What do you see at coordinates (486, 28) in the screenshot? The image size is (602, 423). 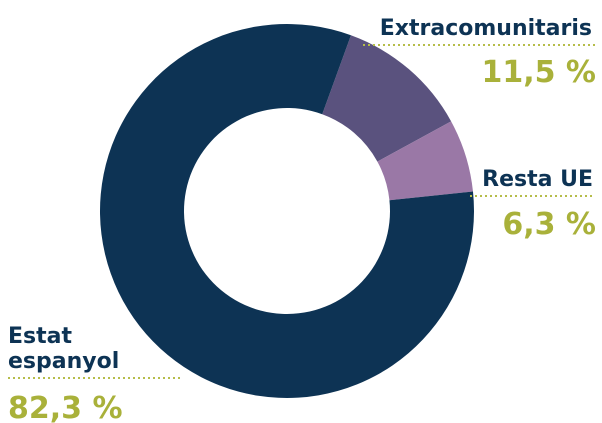 I see `label-extracomunitaris: Extracomunitaris` at bounding box center [486, 28].